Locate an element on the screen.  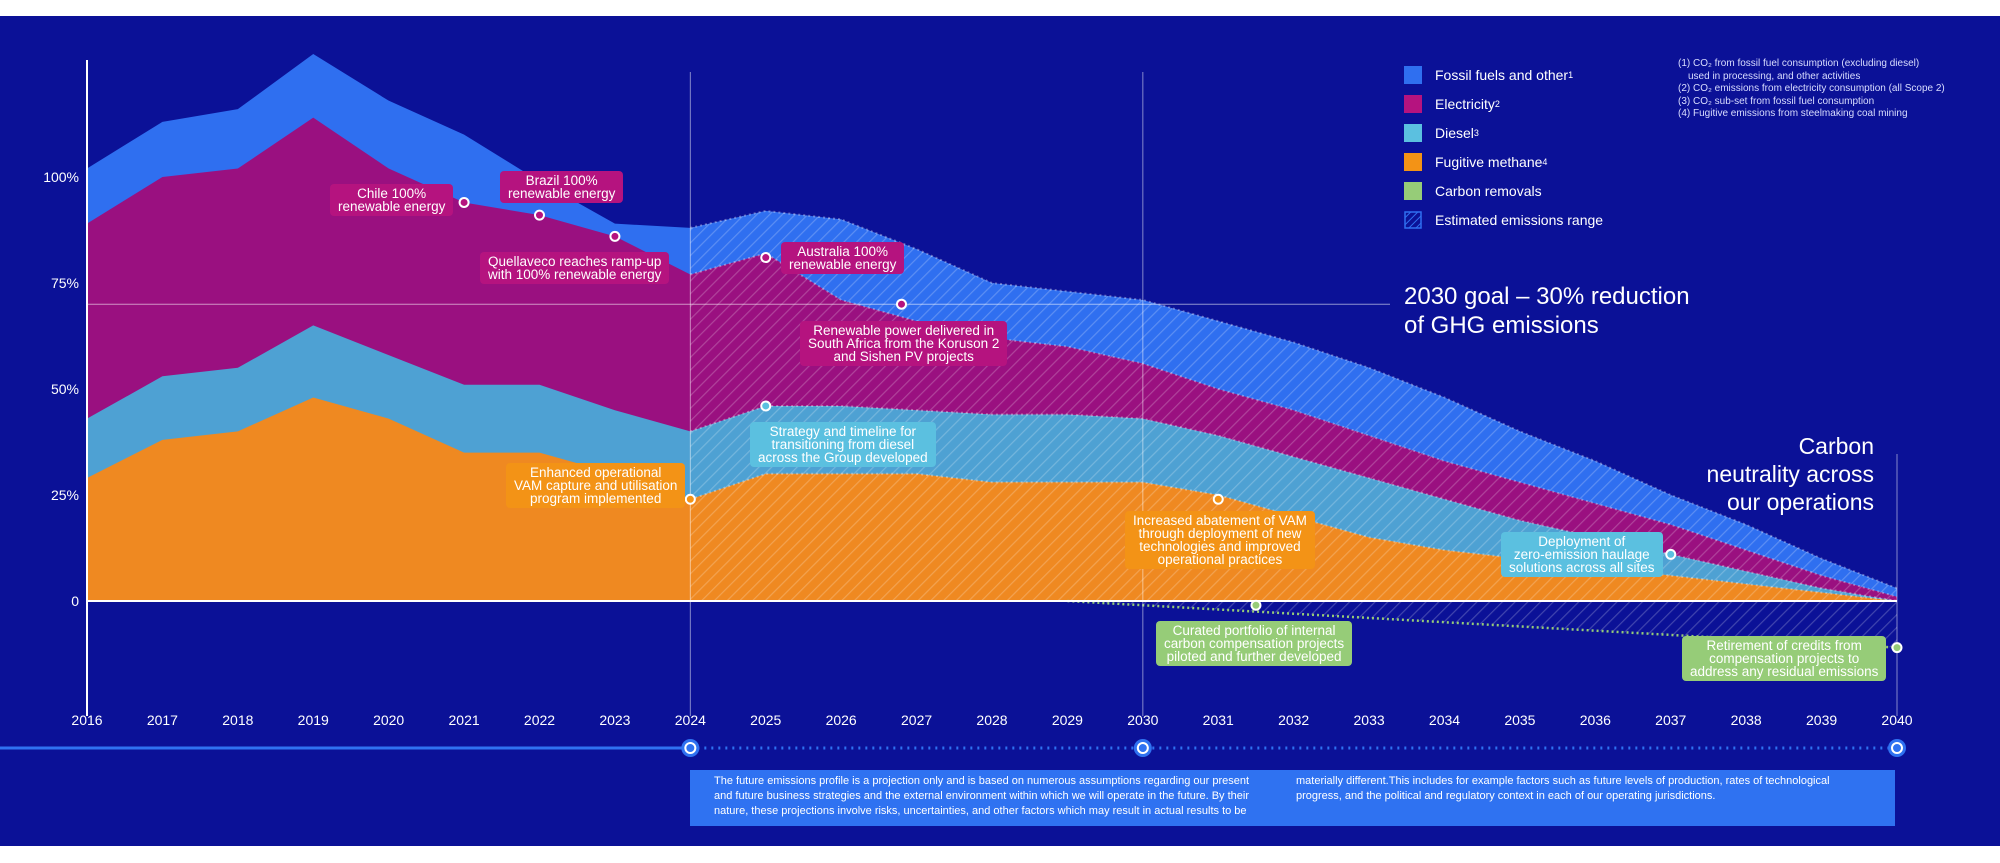
x-tick-label: 2023 is located at coordinates (614, 720).